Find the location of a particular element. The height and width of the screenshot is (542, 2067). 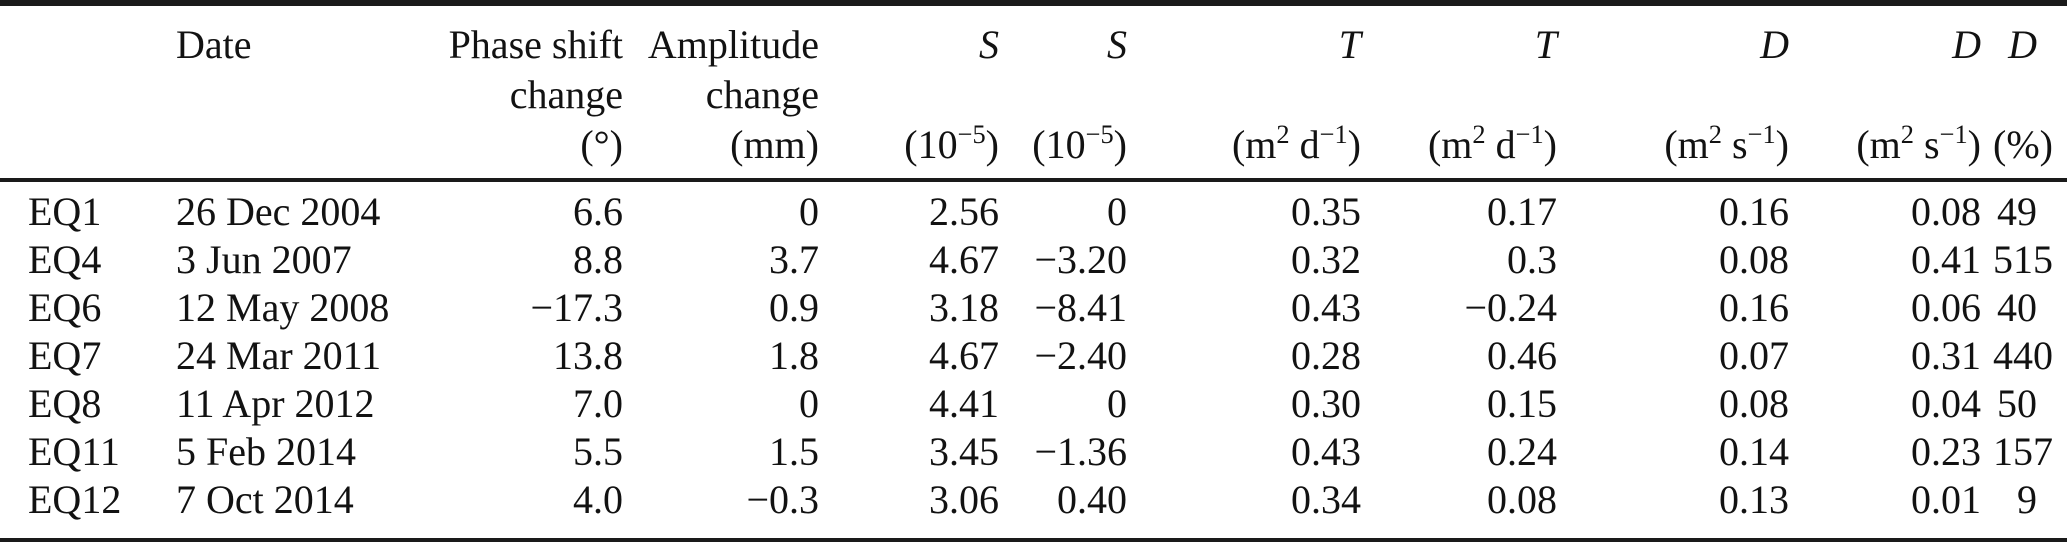

header-s-change: S (10−5) is located at coordinates (1075, 91).